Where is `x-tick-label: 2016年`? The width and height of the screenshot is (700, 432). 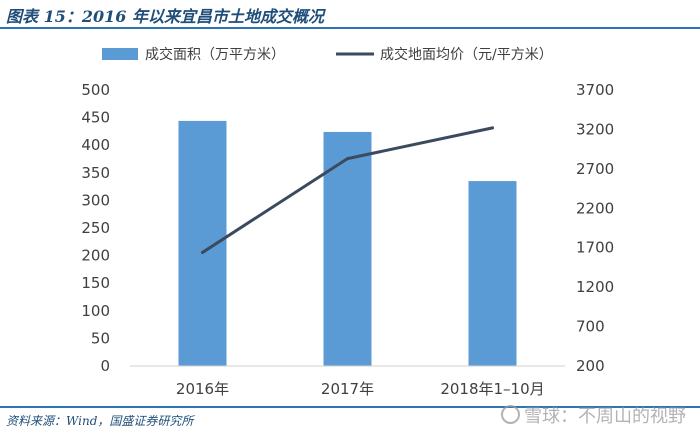
x-tick-label: 2016年 is located at coordinates (202, 389).